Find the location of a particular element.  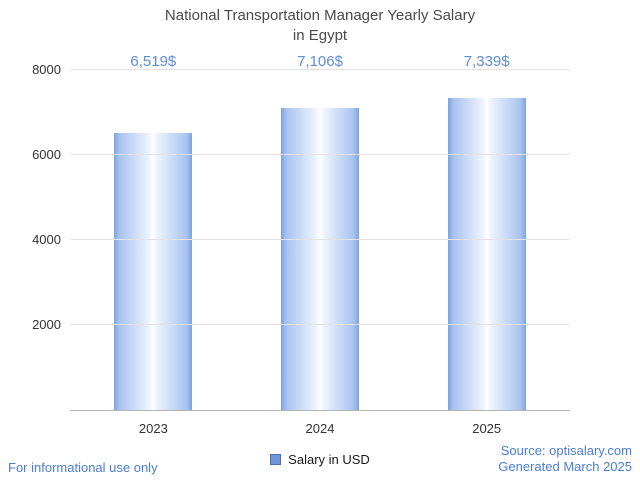

x-axis-tick-label: 2023 is located at coordinates (153, 428).